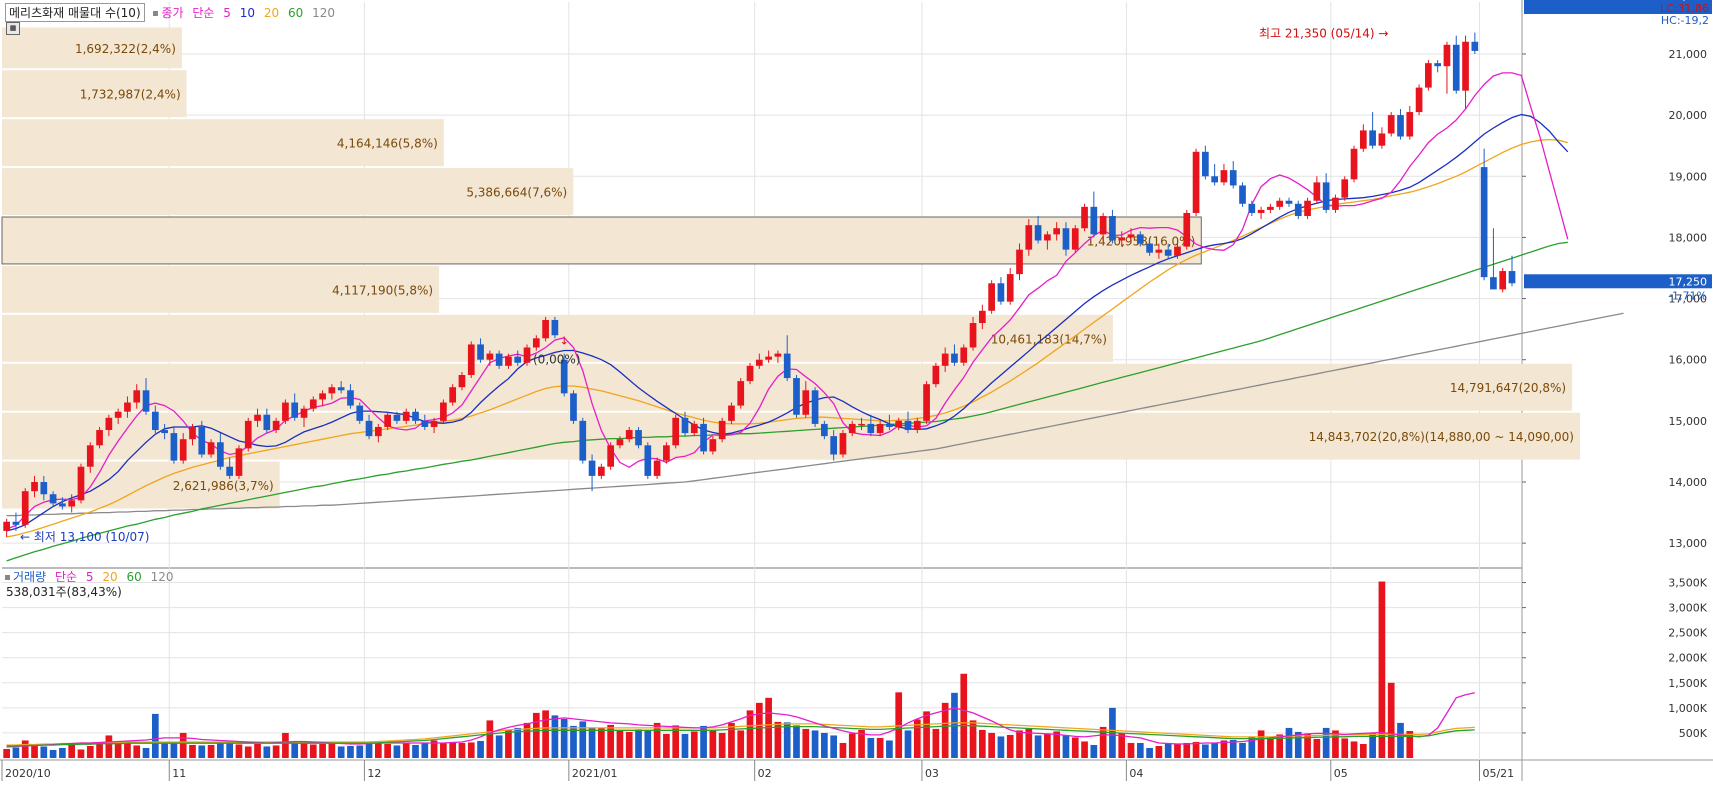 Image resolution: width=1713 pixels, height=785 pixels. I want to click on volume-tick-label: 2,500K, so click(1687, 633).